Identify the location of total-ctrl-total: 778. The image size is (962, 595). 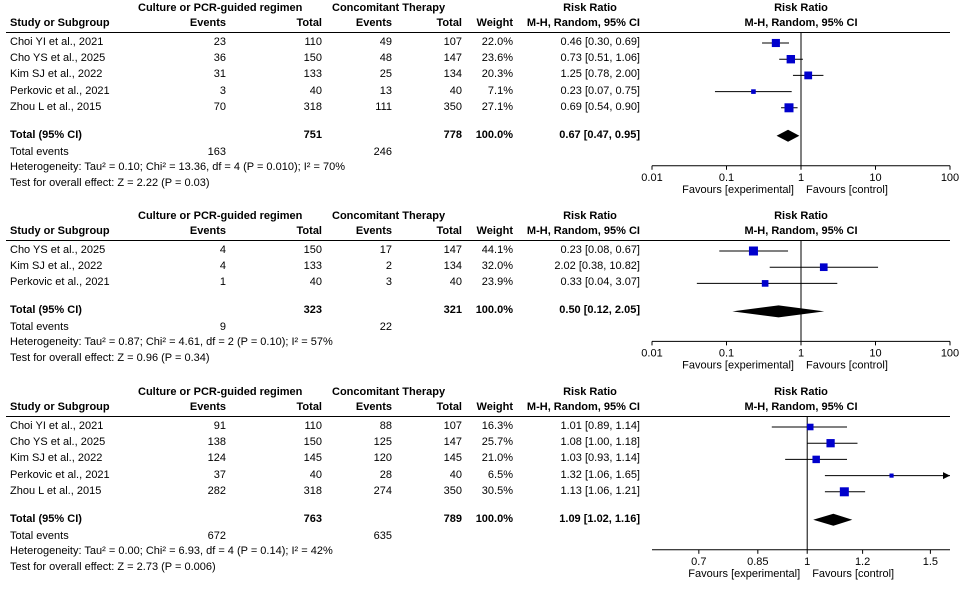
(452, 134).